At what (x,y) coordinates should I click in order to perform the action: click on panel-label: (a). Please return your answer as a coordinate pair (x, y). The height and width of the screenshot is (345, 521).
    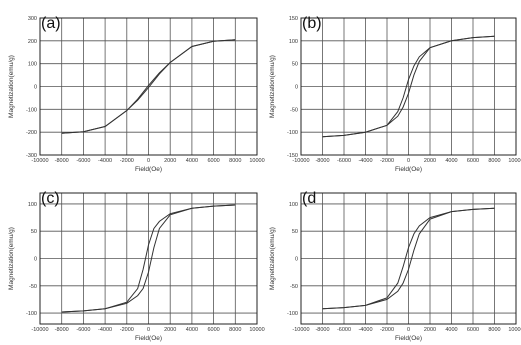
    Looking at the image, I should click on (51, 23).